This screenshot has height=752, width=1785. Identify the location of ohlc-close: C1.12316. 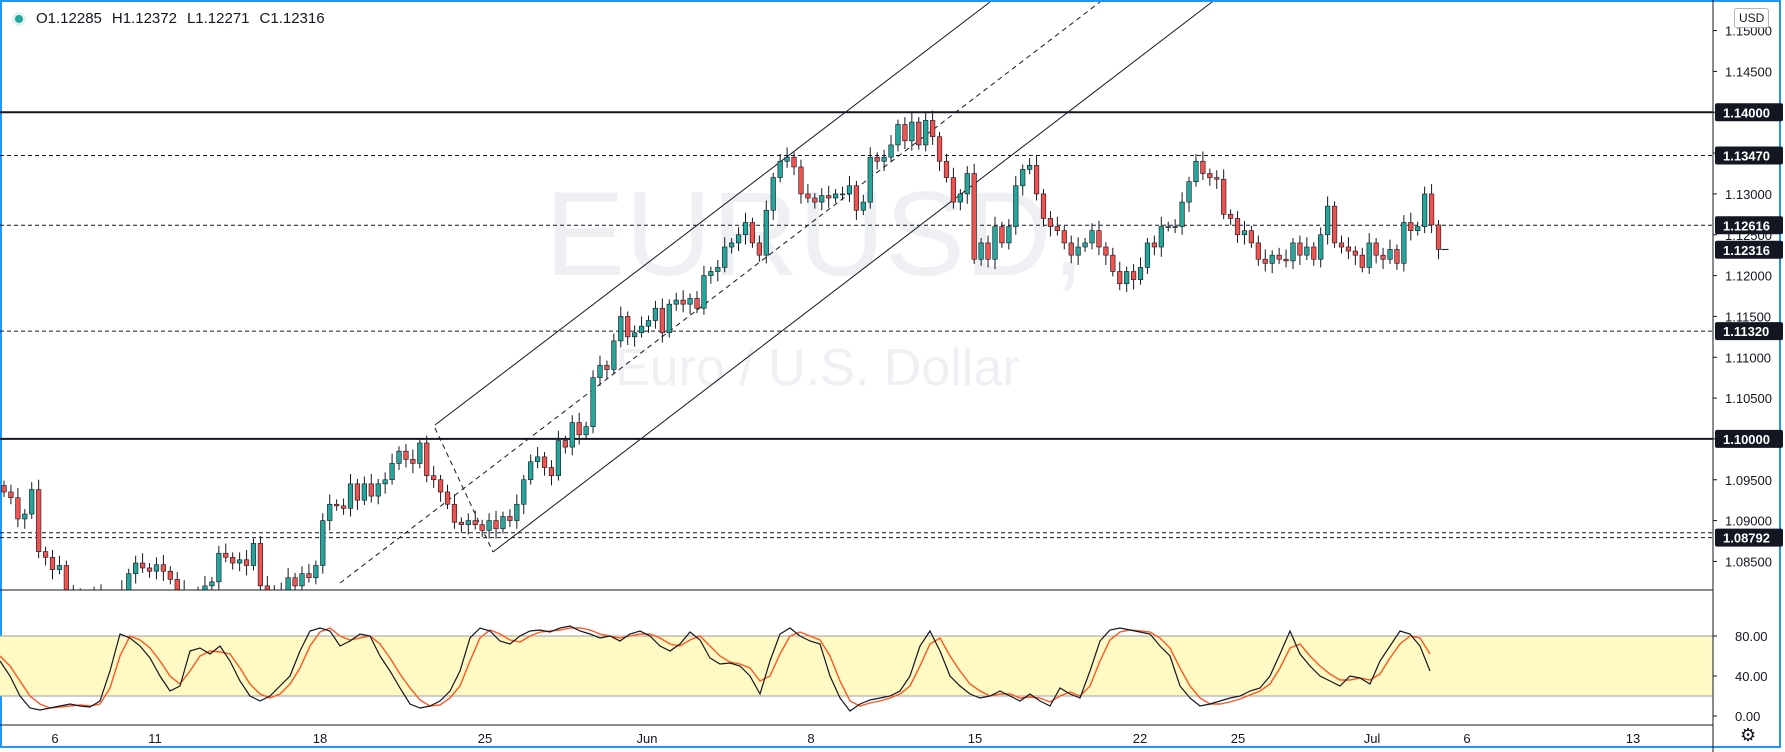
(292, 18).